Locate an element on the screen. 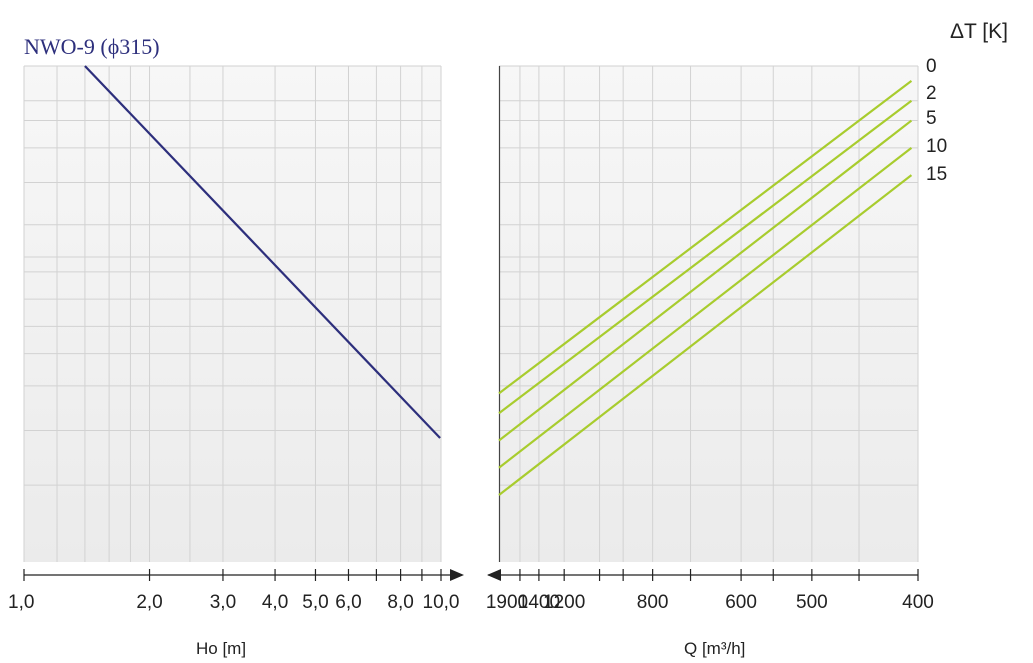 This screenshot has height=663, width=1033. left-tick-label: 1,0 is located at coordinates (21, 602).